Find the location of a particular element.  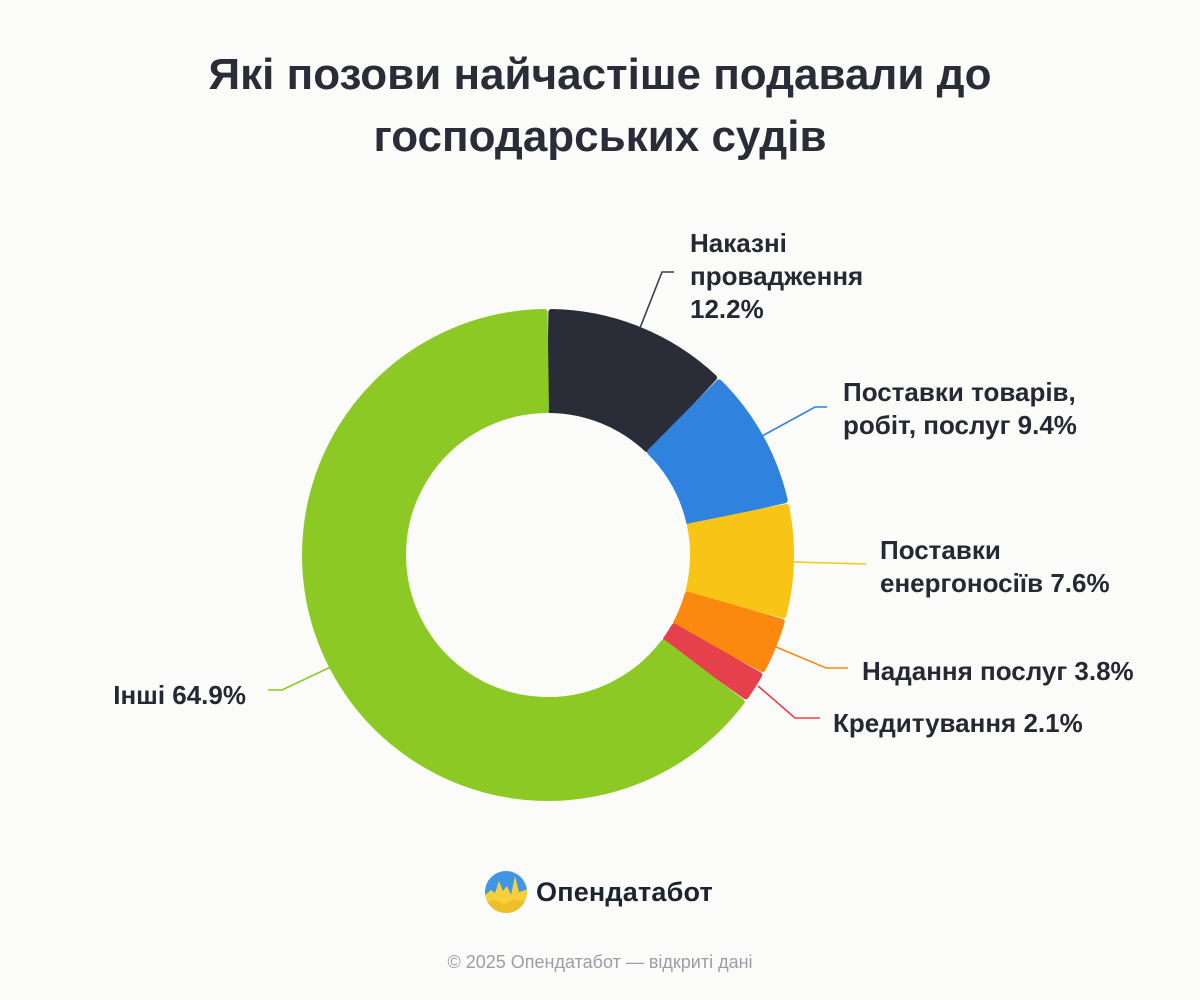

copyright-notice: © 2025 Опендатабот — відкриті дані is located at coordinates (600, 962).